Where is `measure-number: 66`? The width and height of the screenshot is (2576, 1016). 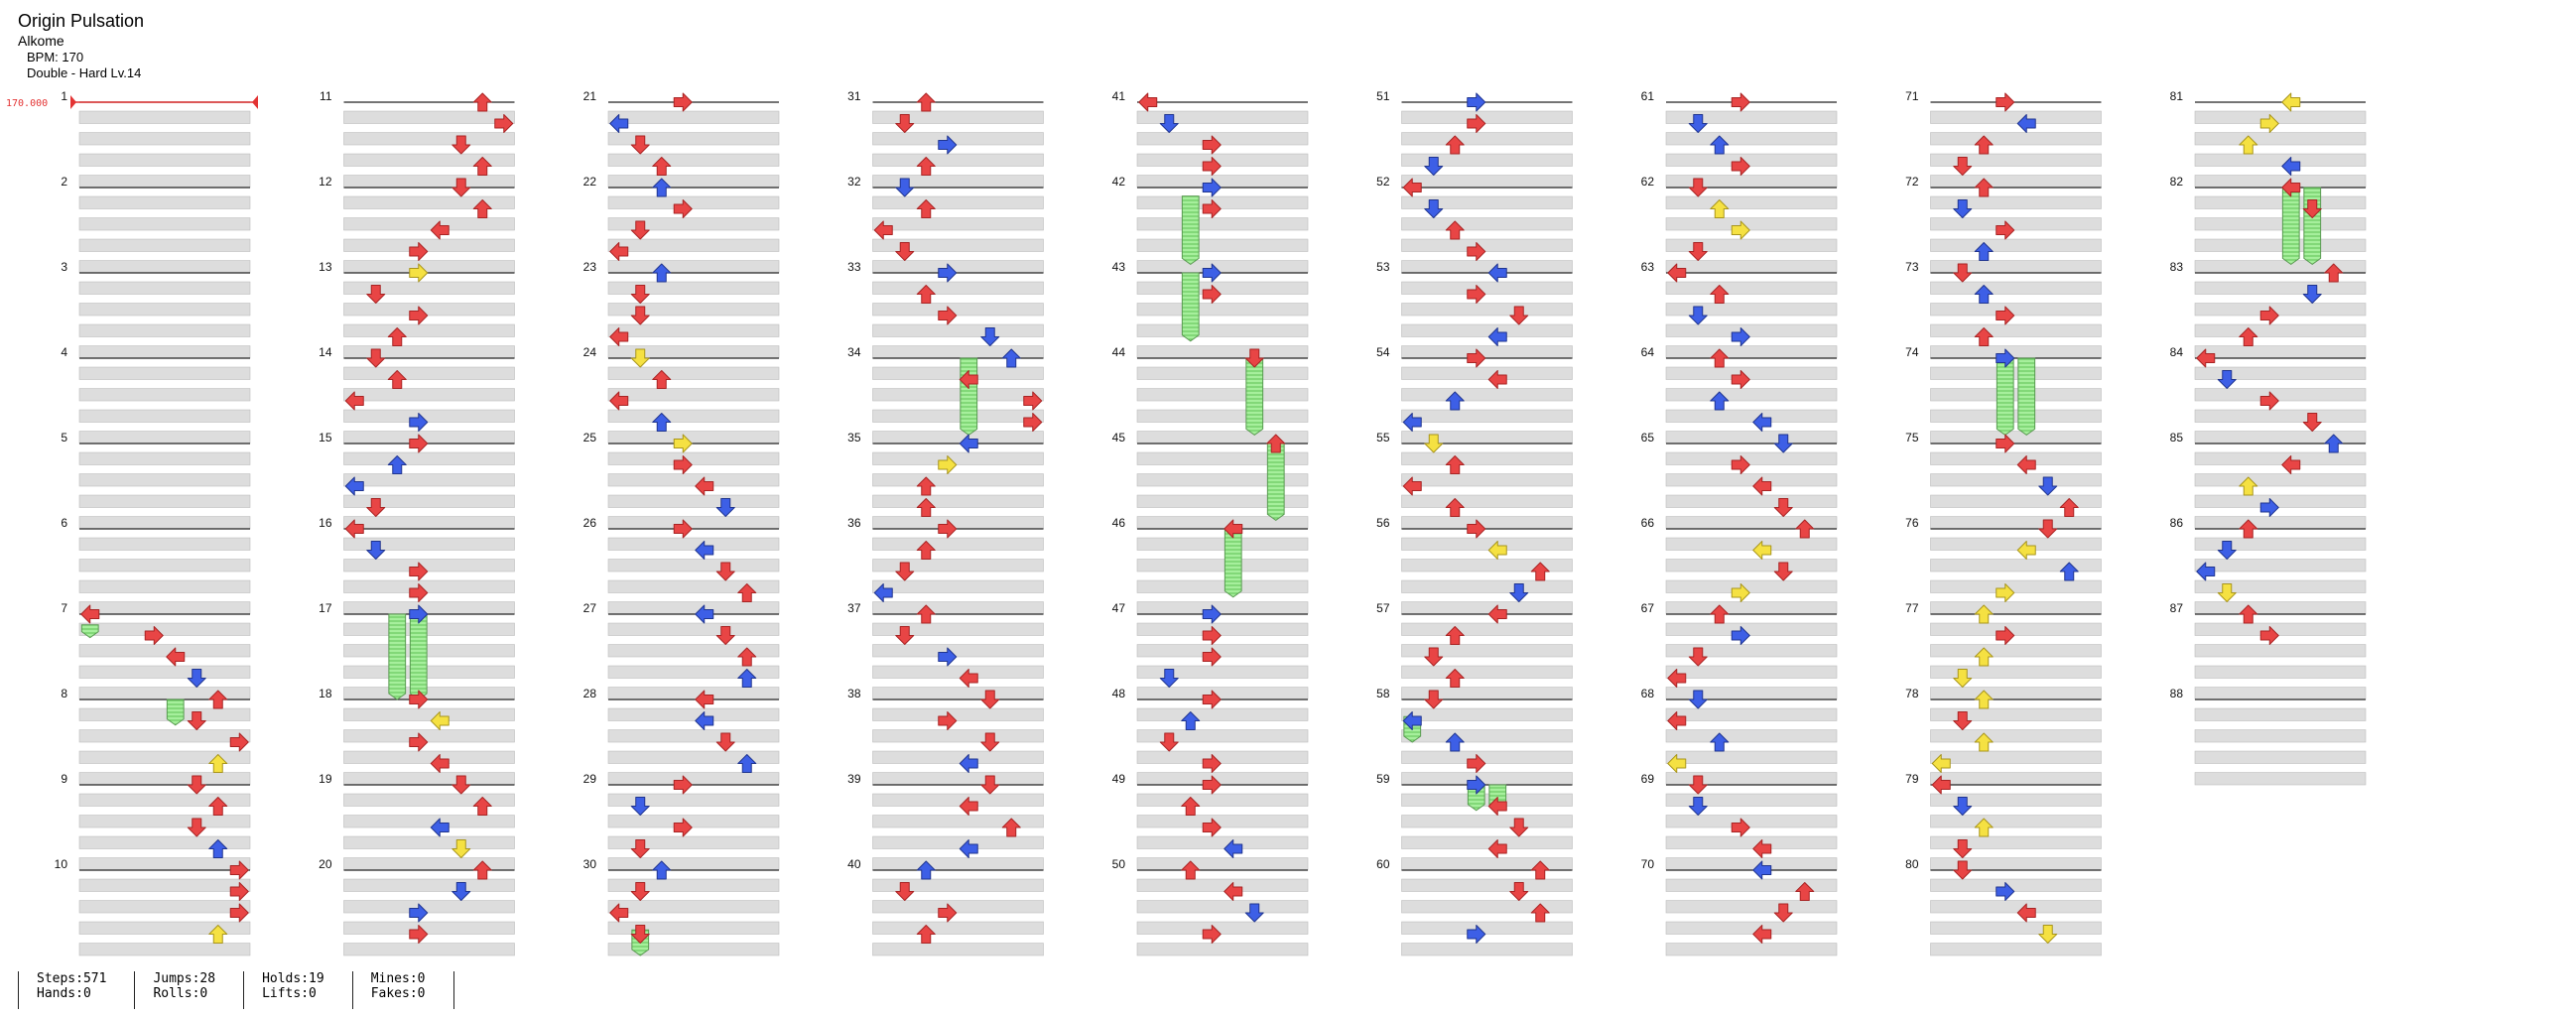 measure-number: 66 is located at coordinates (1648, 523).